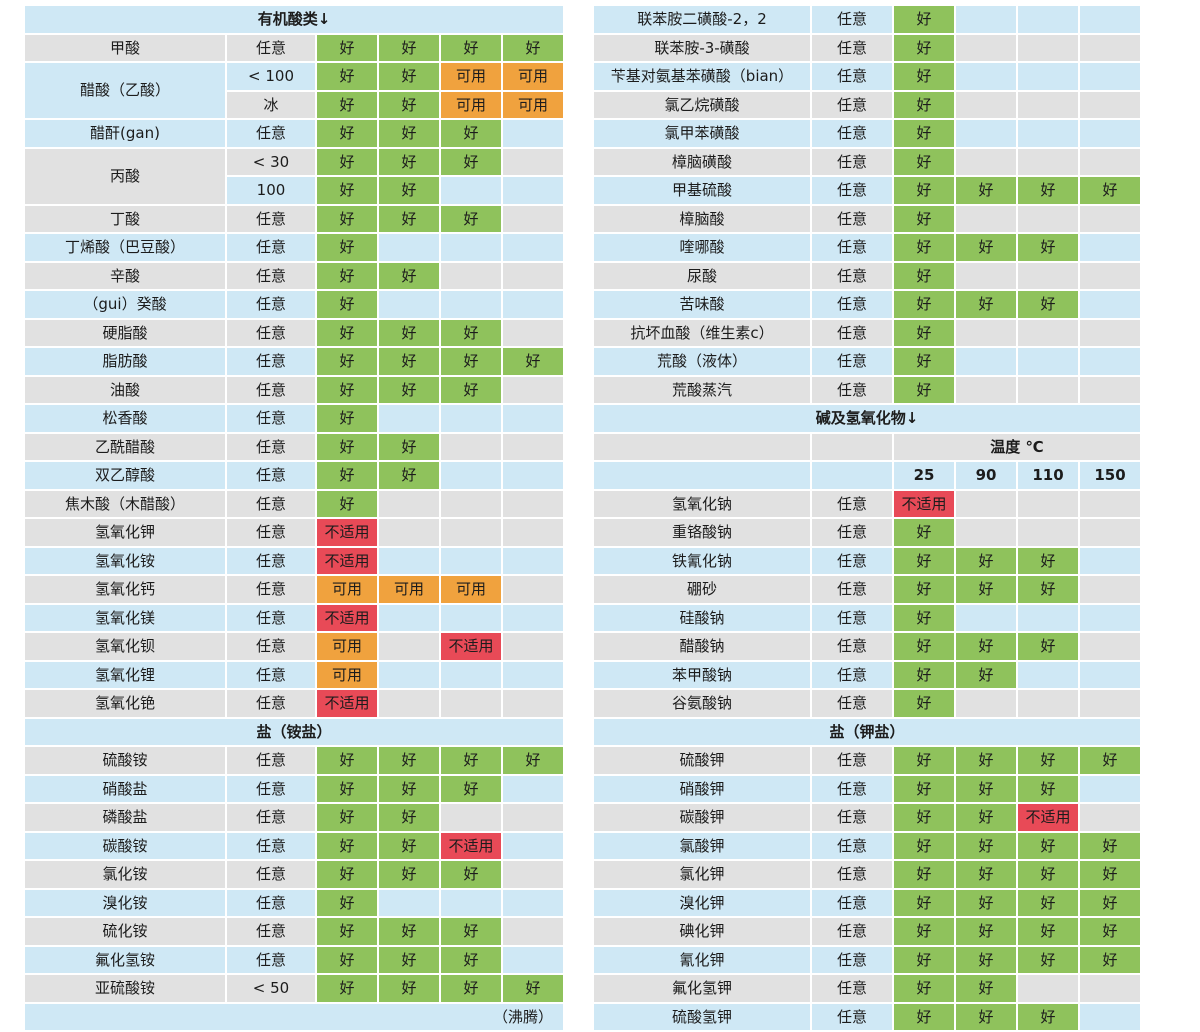  I want to click on chemical-name-cell: 醋酸（乙酸）, so click(125, 90).